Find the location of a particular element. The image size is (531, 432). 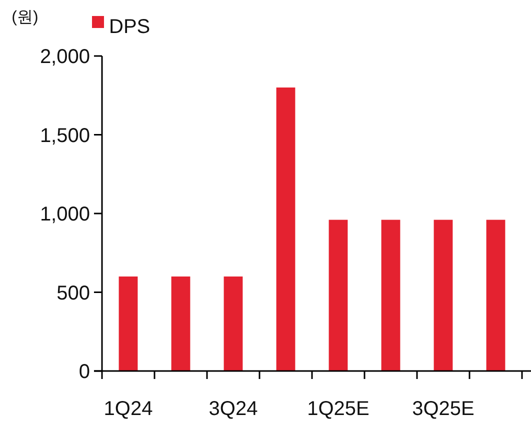

x-tick-label: 1Q25E is located at coordinates (338, 409).